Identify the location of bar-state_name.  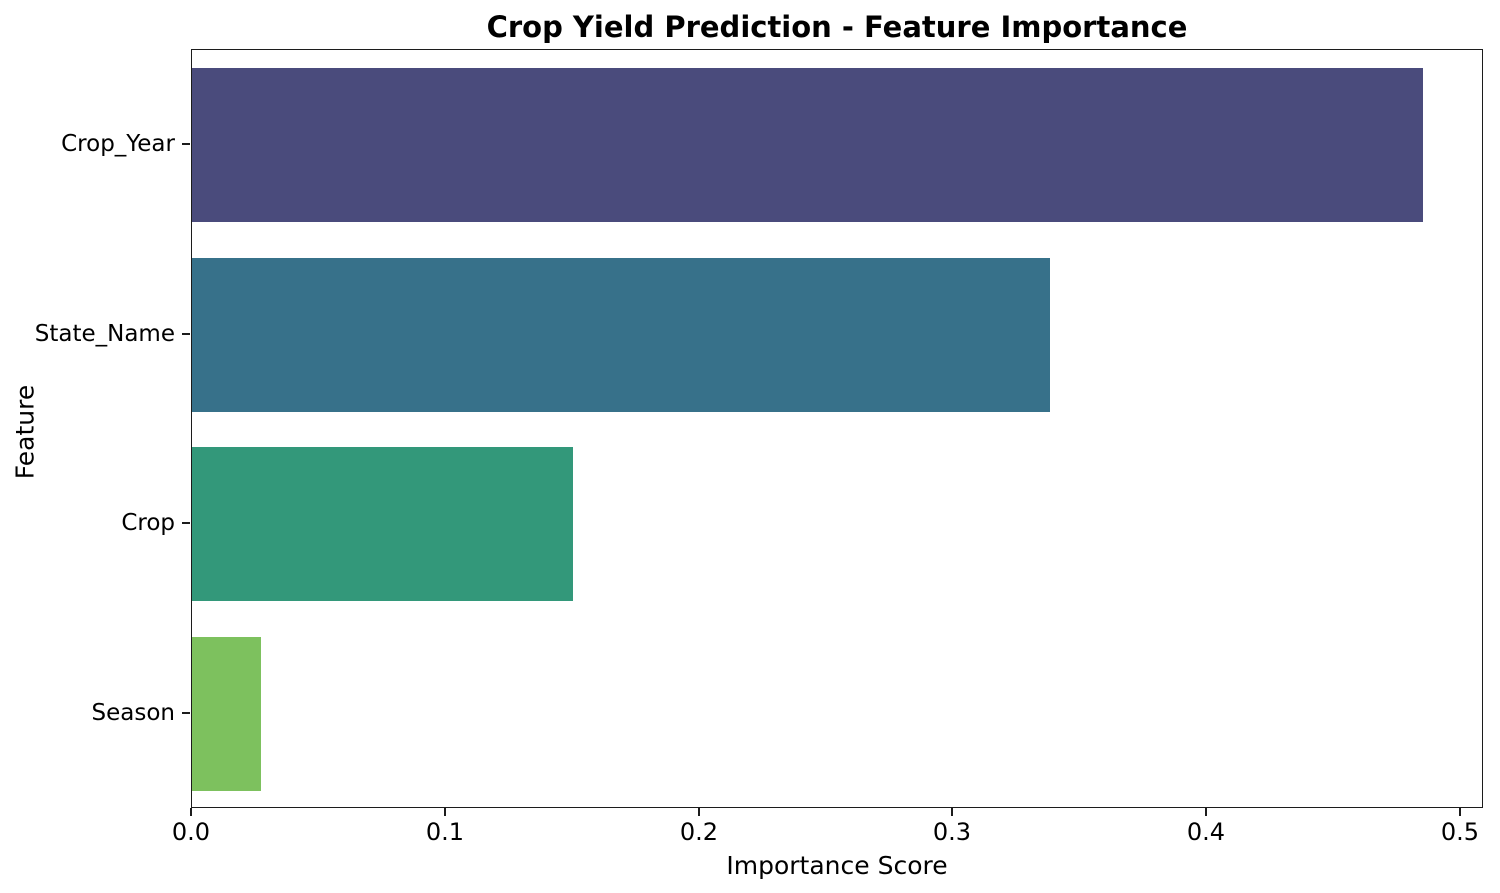
(621, 335).